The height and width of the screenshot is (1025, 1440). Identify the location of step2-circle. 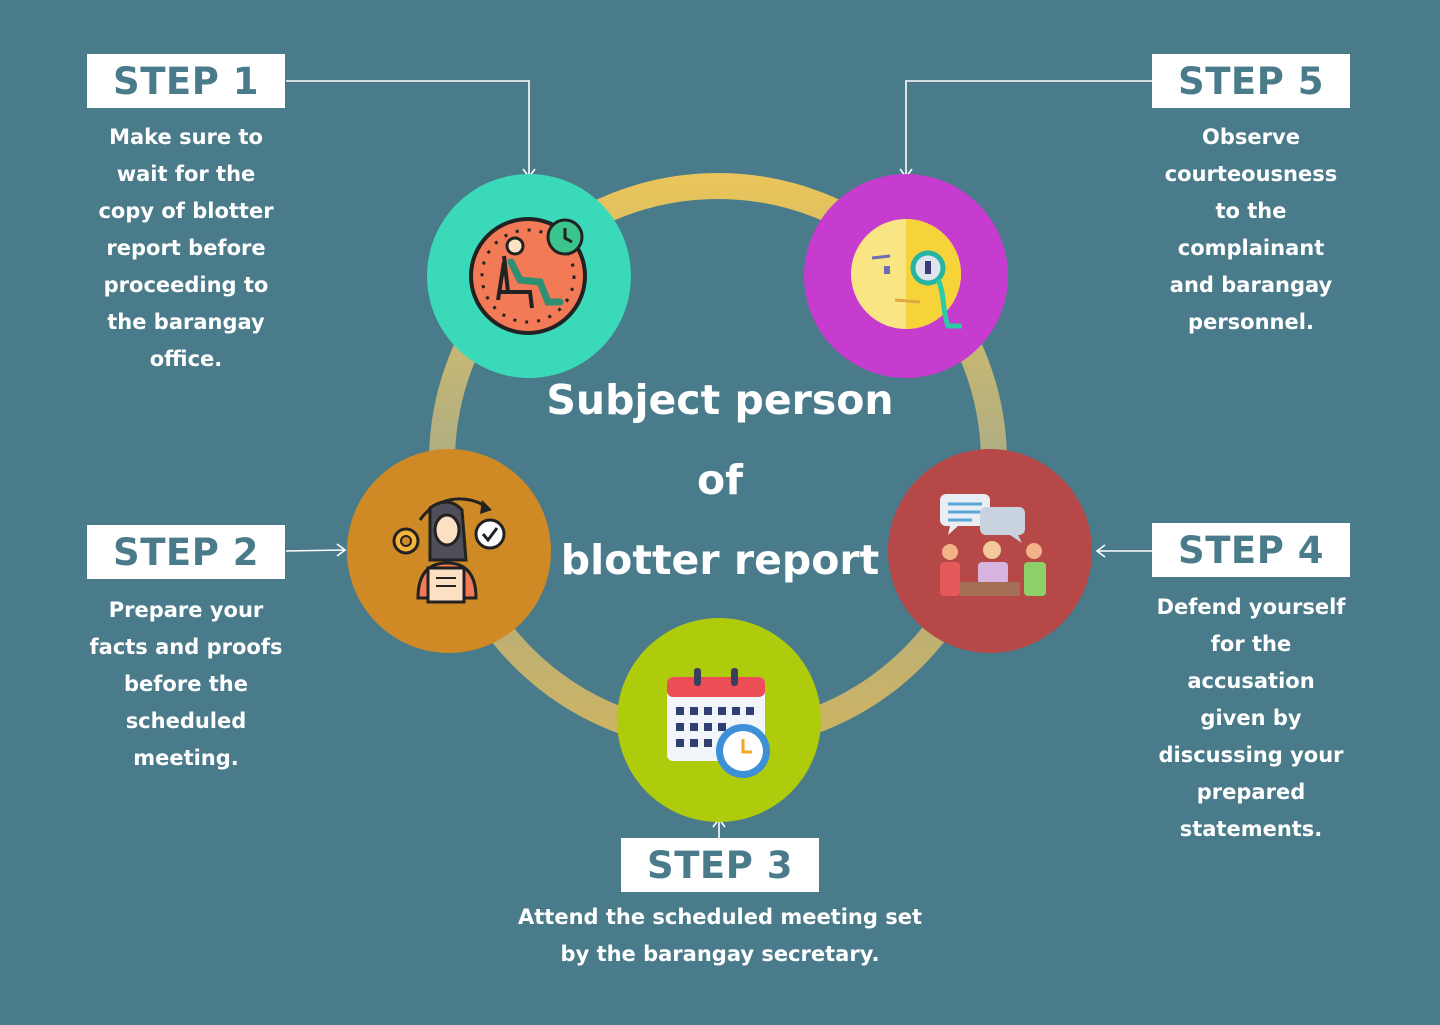
(449, 551).